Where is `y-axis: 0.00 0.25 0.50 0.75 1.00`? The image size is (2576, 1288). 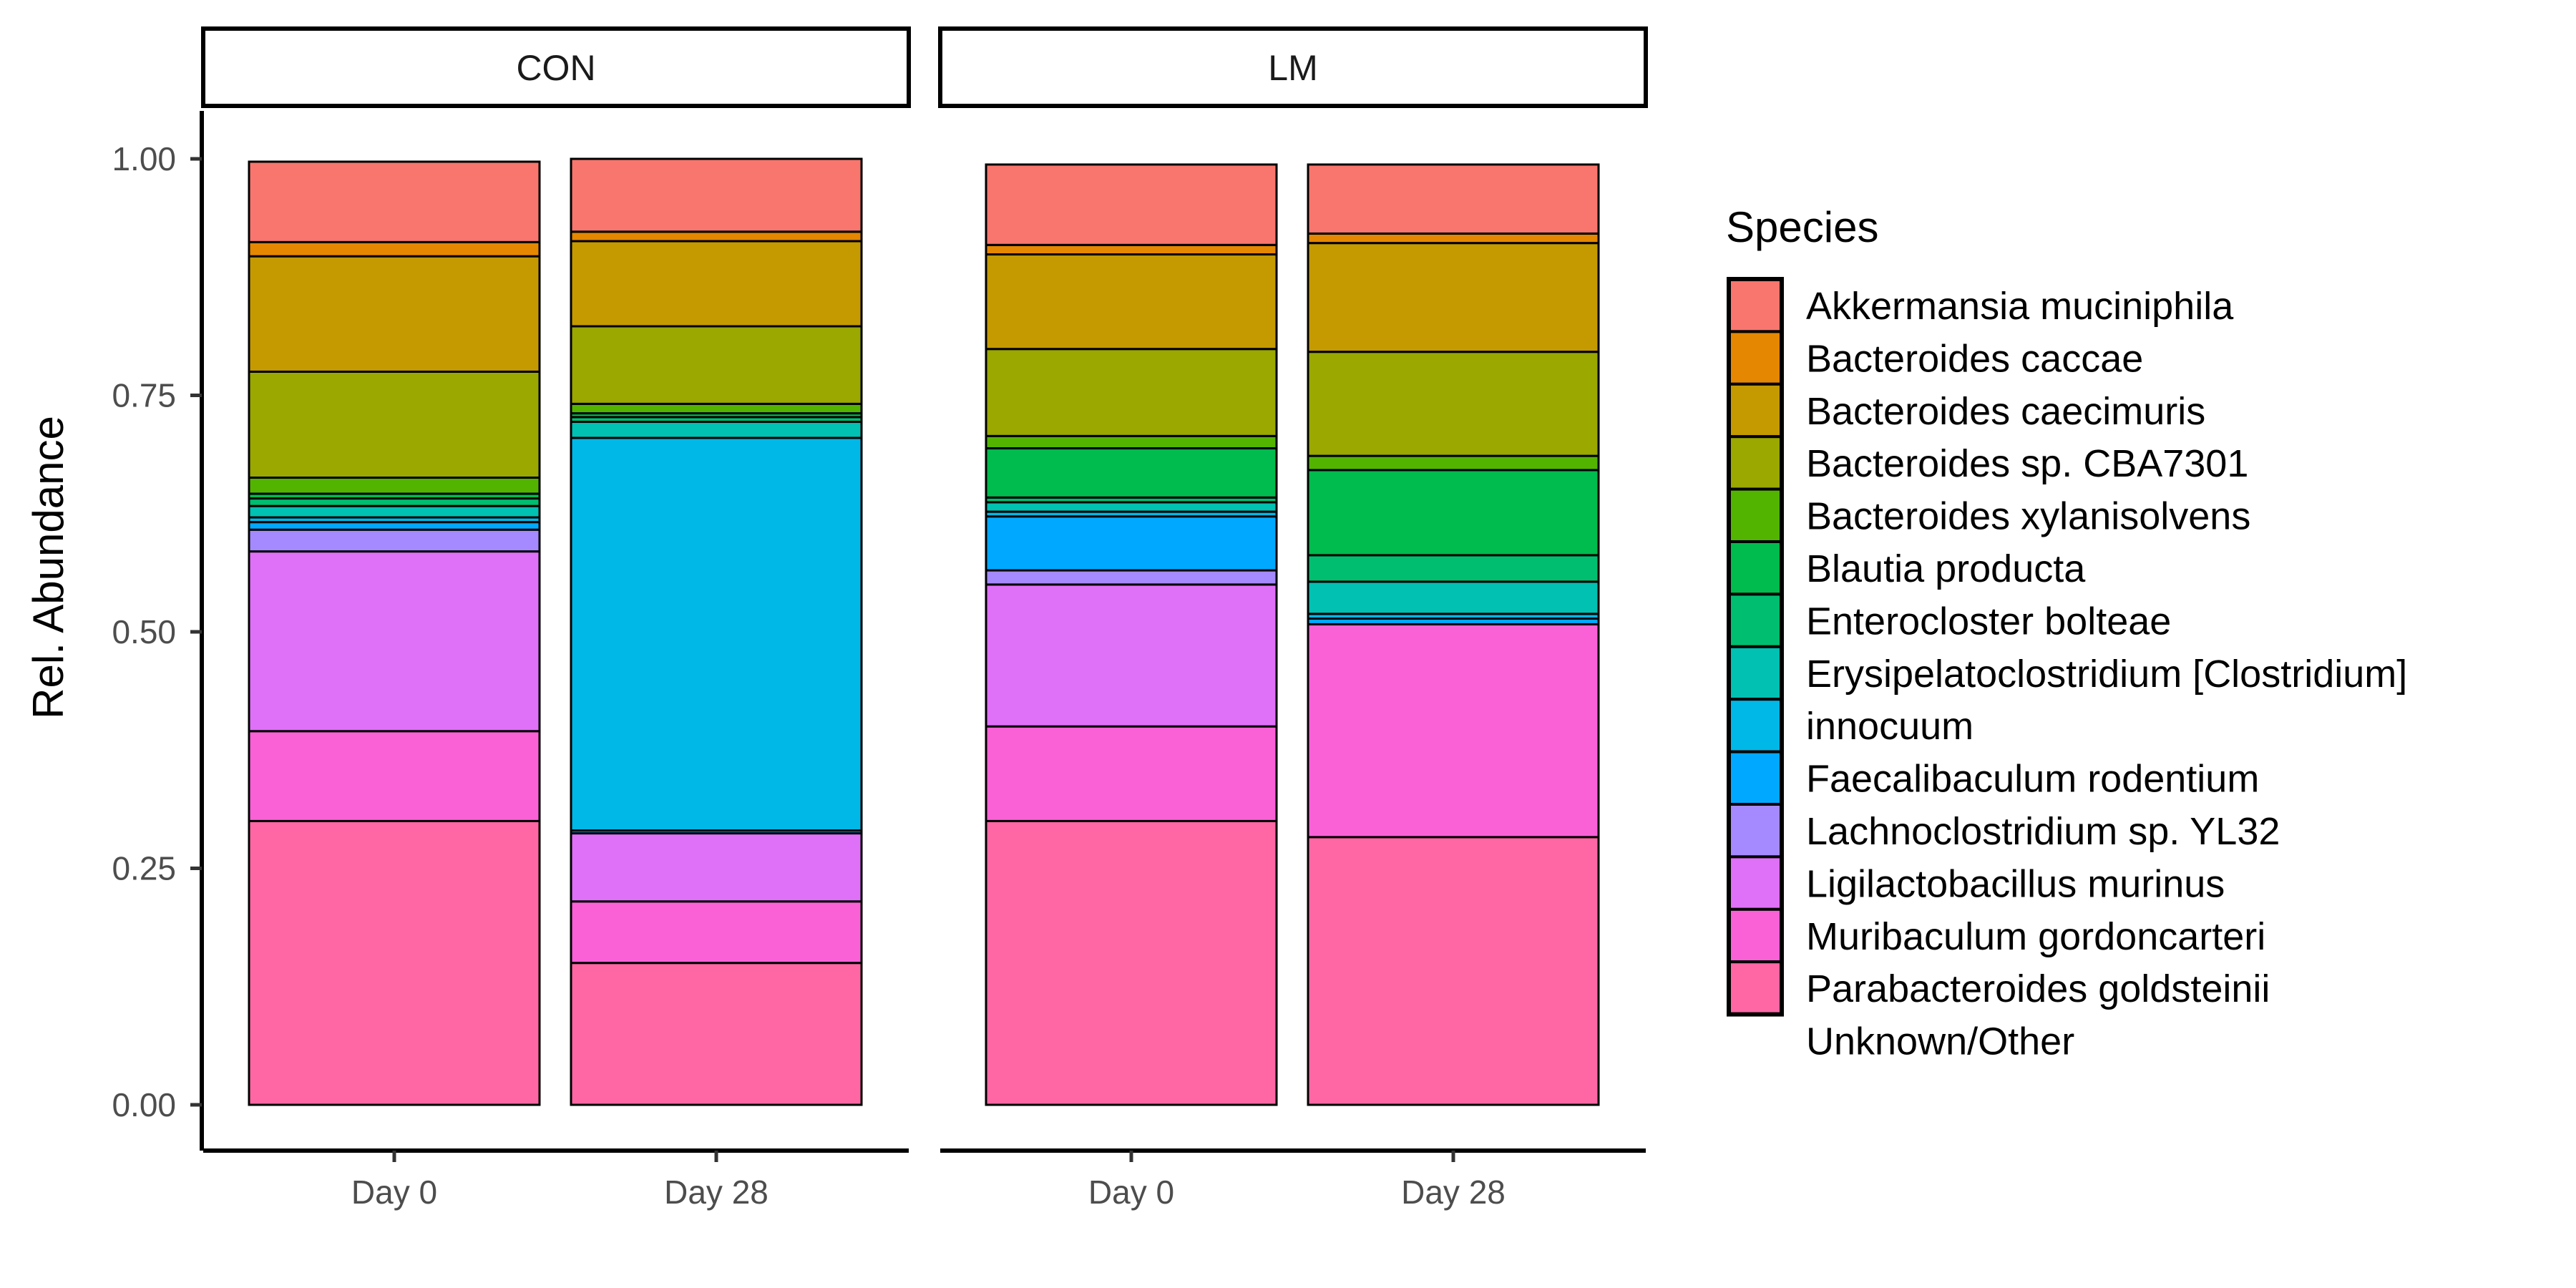
y-axis: 0.00 0.25 0.50 0.75 1.00 is located at coordinates (158, 631).